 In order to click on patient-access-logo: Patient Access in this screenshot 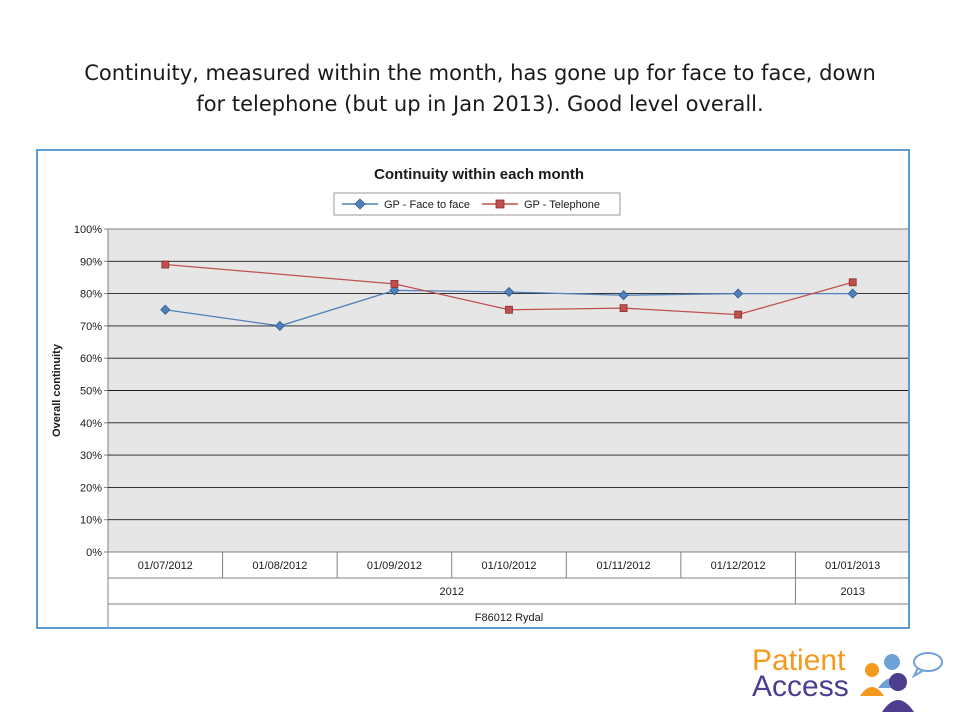, I will do `click(852, 678)`.